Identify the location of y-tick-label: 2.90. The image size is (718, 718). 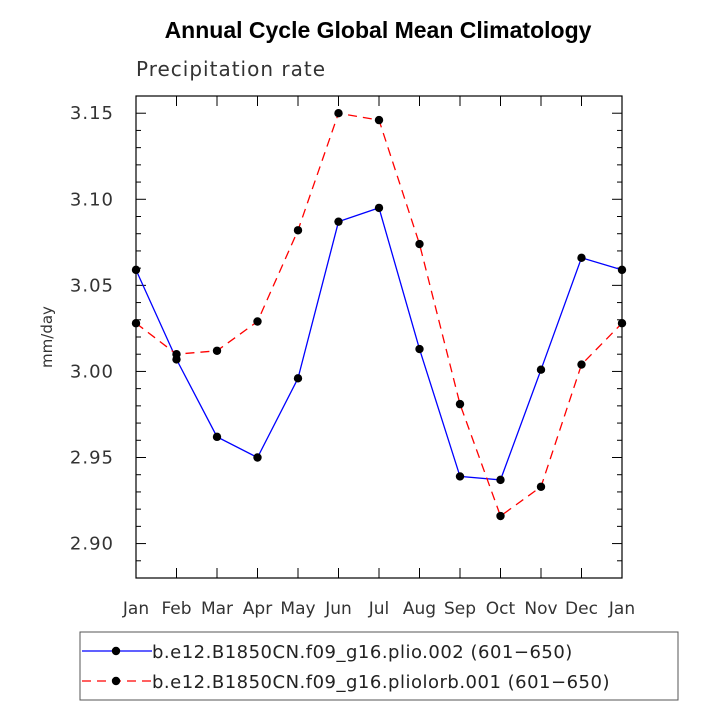
(92, 544).